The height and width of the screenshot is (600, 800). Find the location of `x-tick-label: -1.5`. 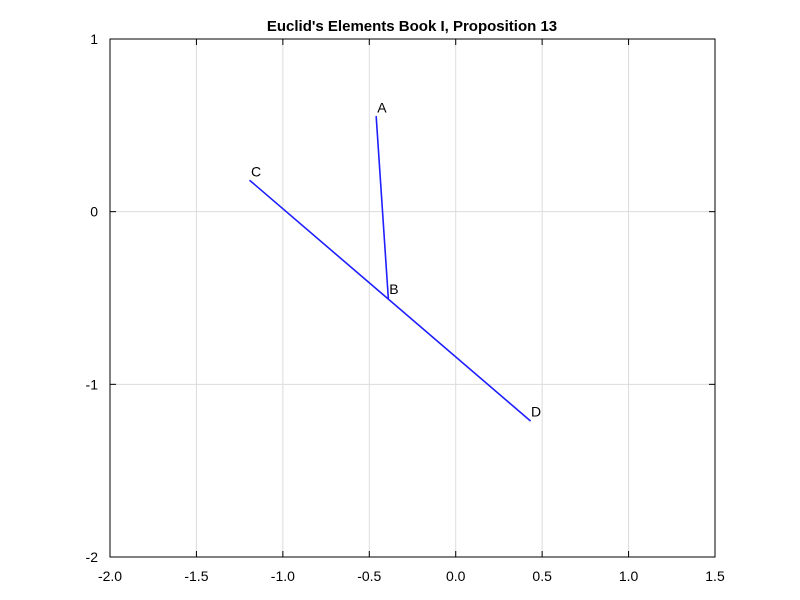

x-tick-label: -1.5 is located at coordinates (196, 576).